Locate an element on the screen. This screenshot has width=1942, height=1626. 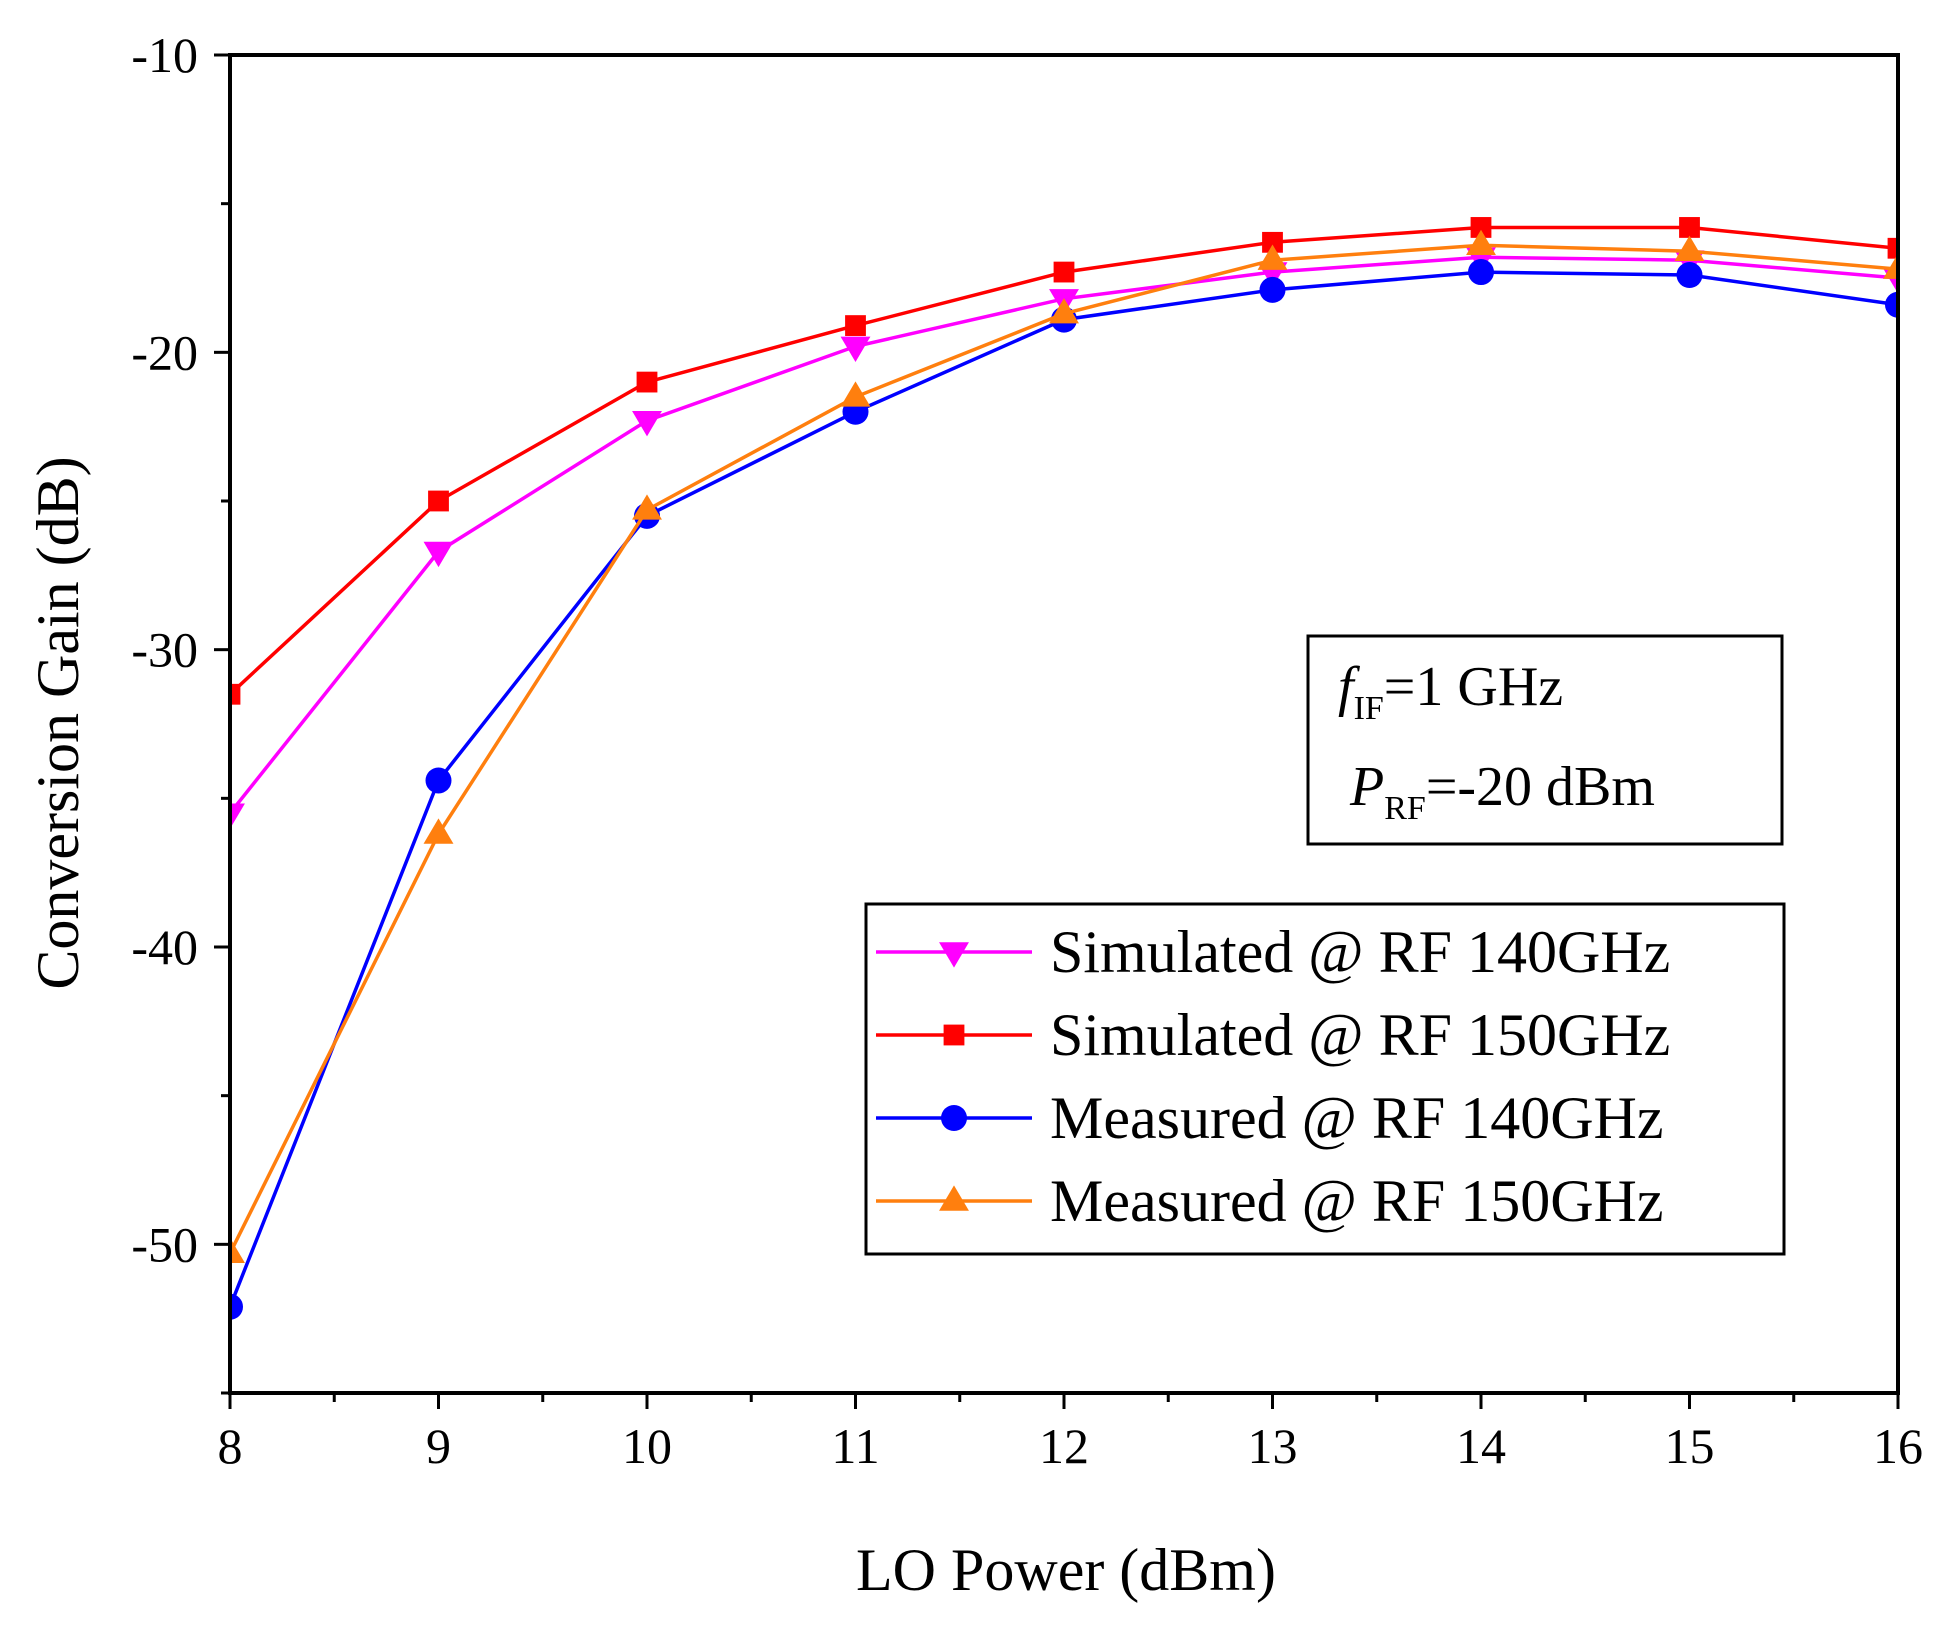
y-tick-label: -40 is located at coordinates (164, 947).